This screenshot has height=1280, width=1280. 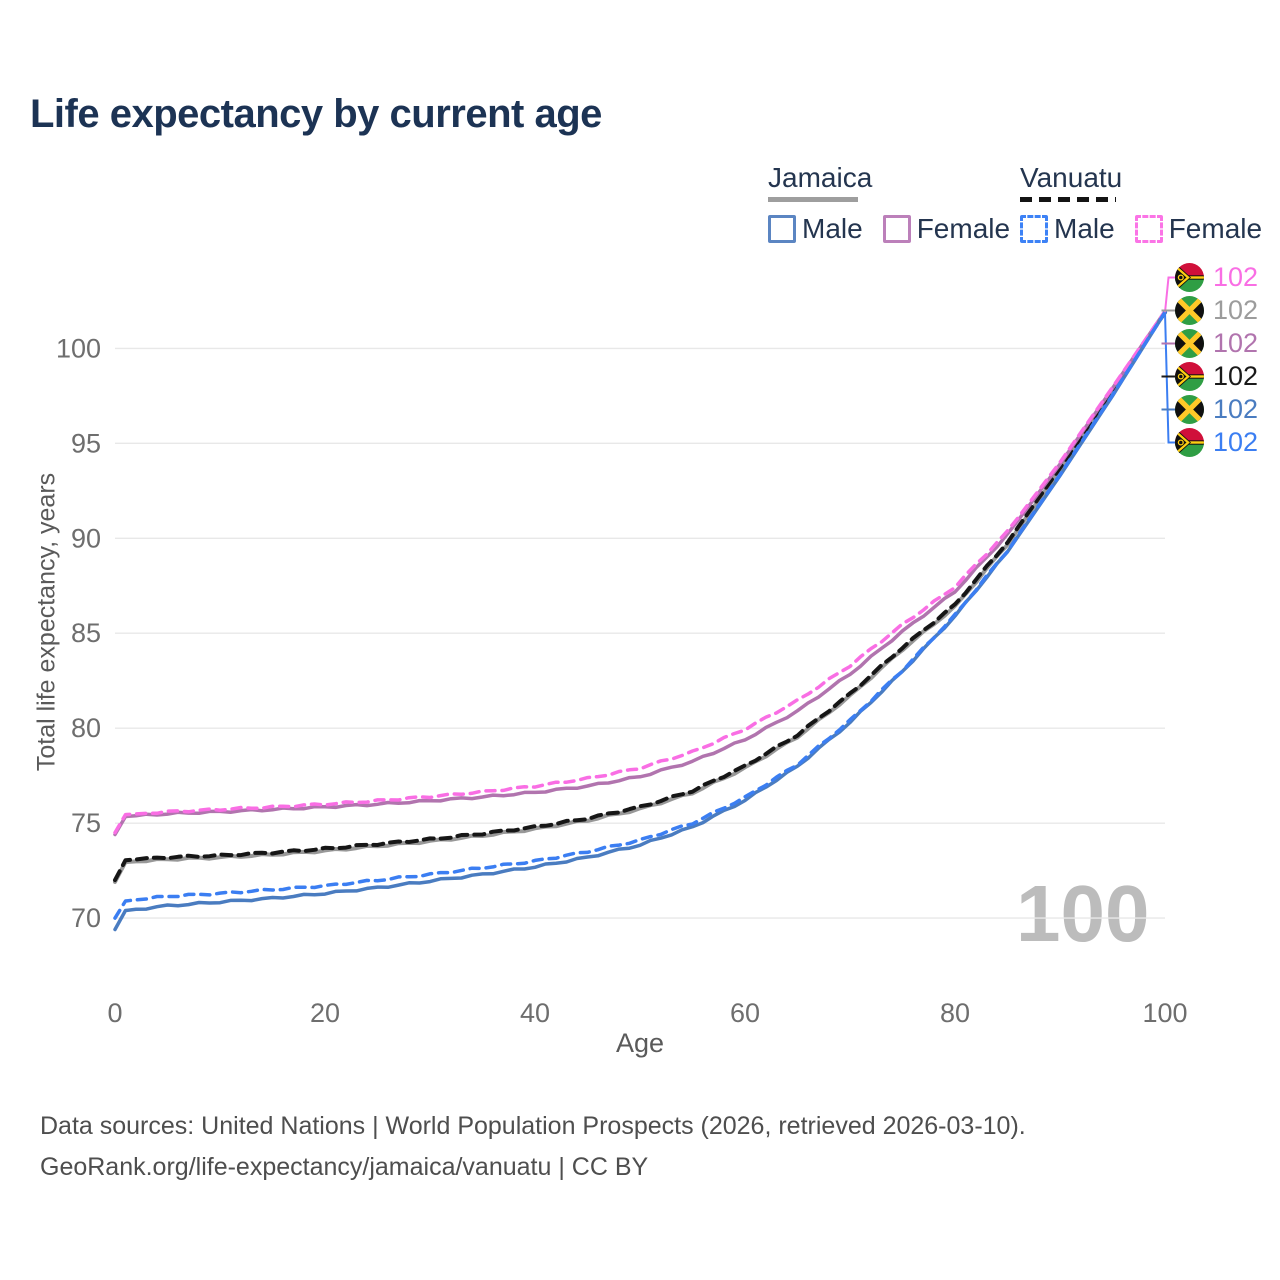 What do you see at coordinates (963, 228) in the screenshot?
I see `legend-label-jamaica-female: Female` at bounding box center [963, 228].